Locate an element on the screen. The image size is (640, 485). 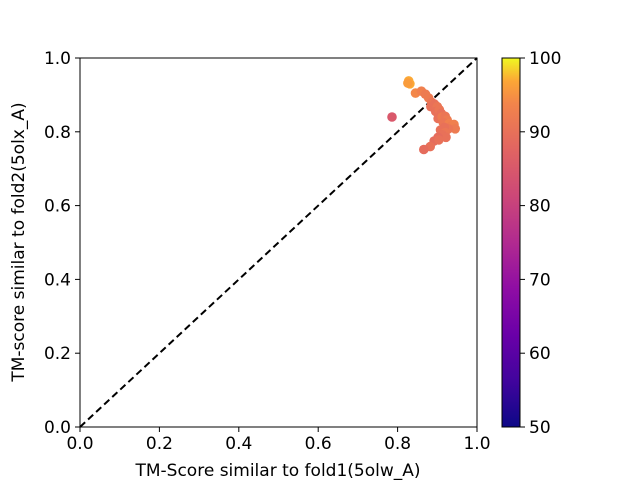
y-tick-label: 0.6 is located at coordinates (57, 207).